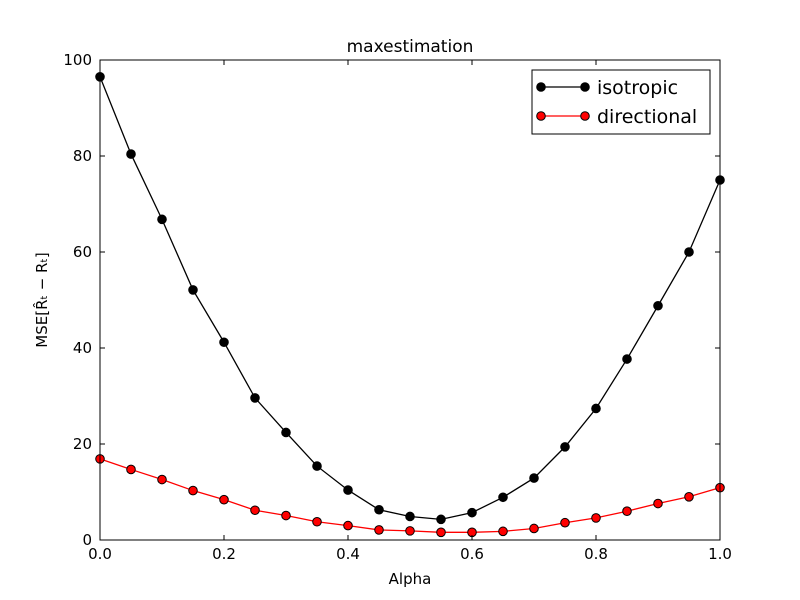 This screenshot has width=800, height=600. I want to click on y-axis-title: MSE[R̂ₜ − Rₜ], so click(41, 299).